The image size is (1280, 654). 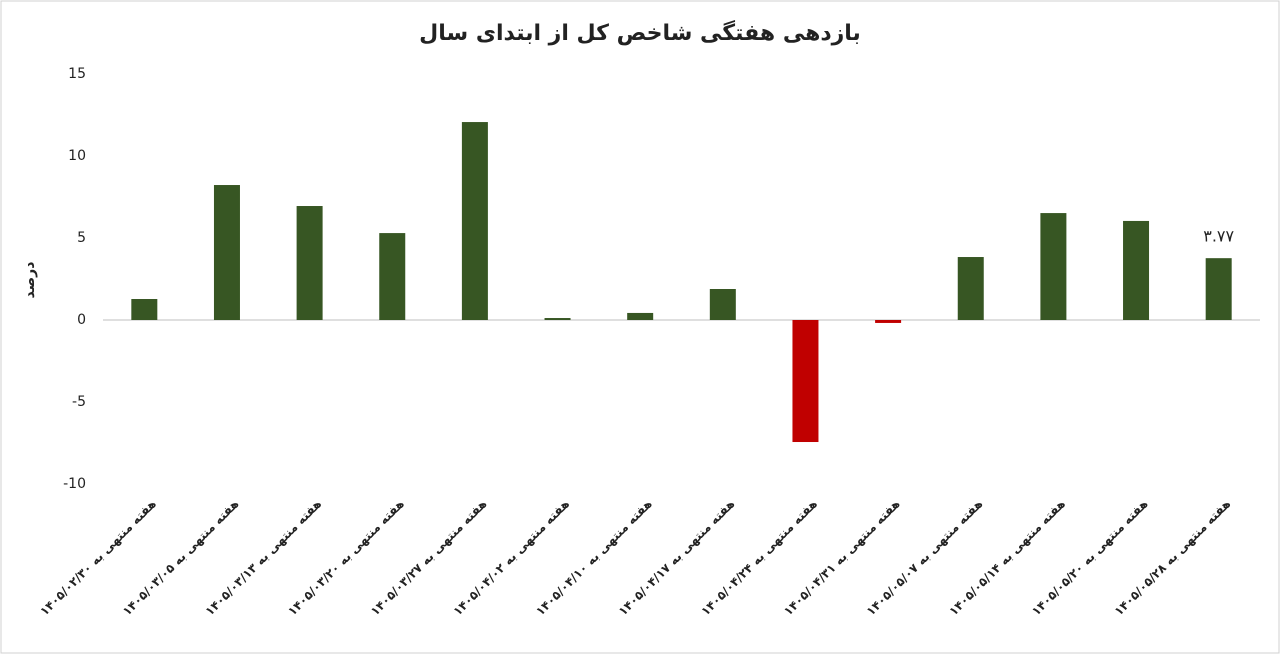 I want to click on y-tick-label: 0, so click(x=81, y=320).